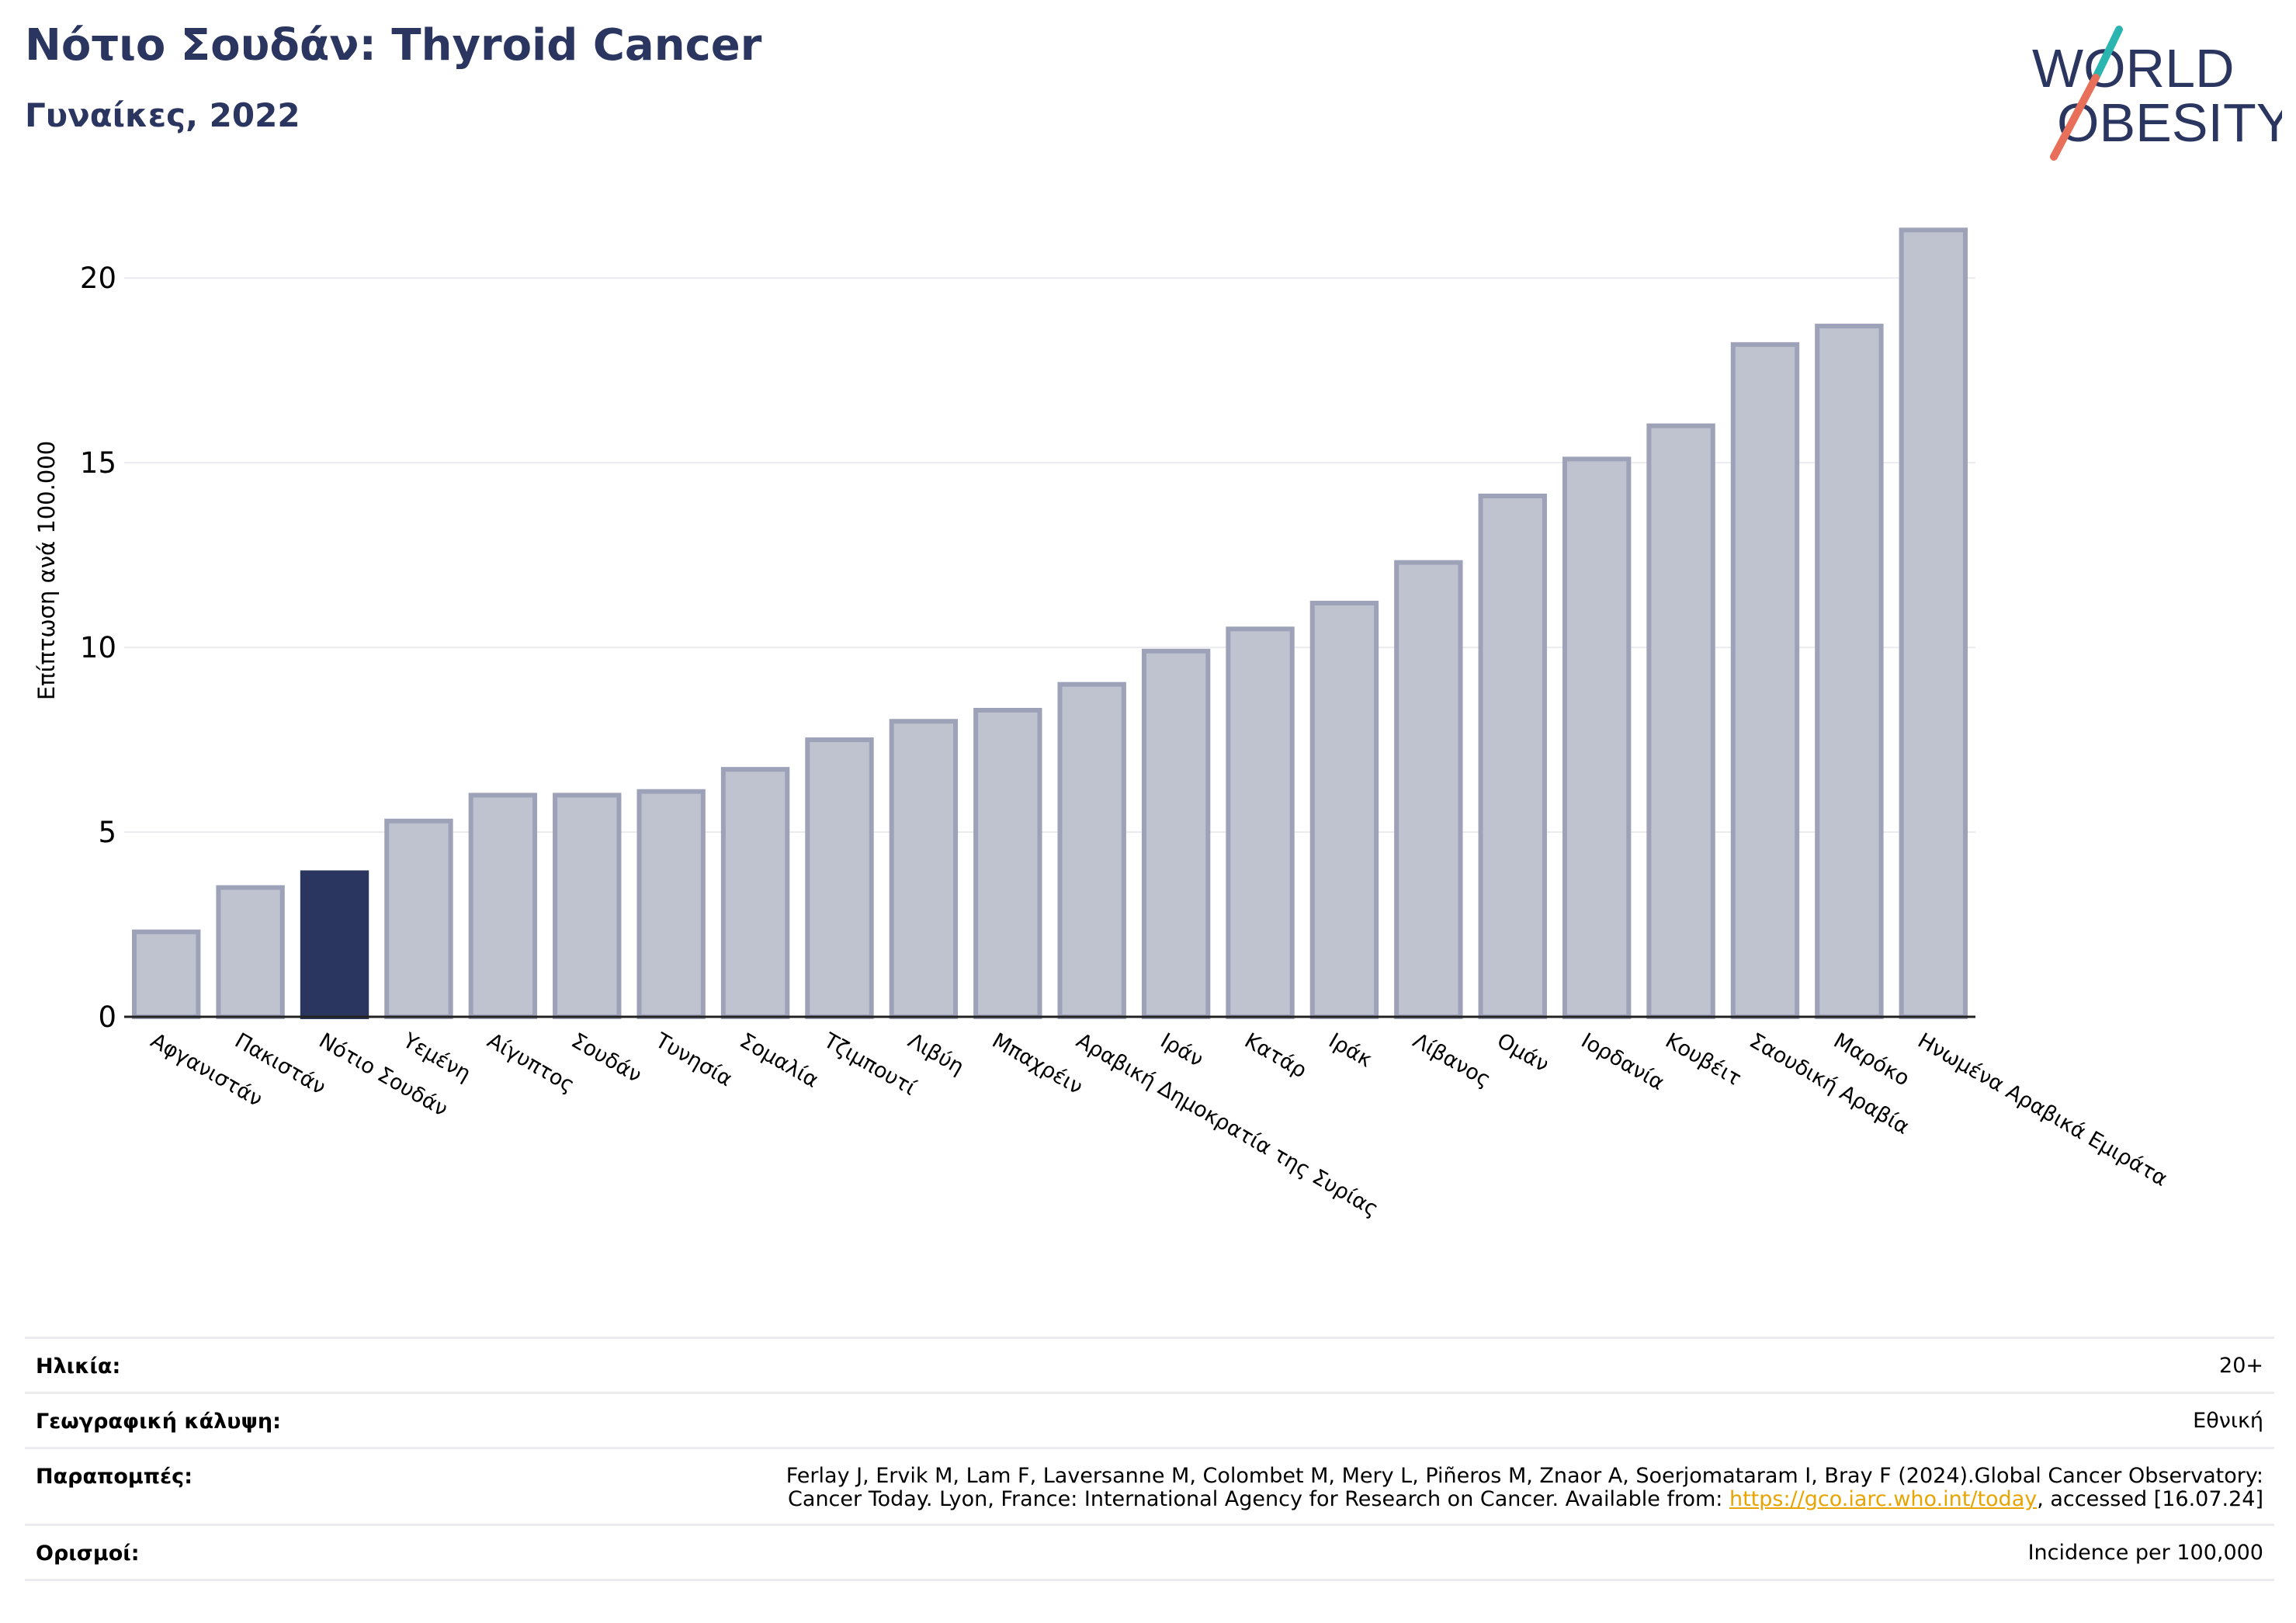  Describe the element at coordinates (1227, 1125) in the screenshot. I see `x-tick-label: Αραβική Δημοκρατία της Συρίας` at that location.